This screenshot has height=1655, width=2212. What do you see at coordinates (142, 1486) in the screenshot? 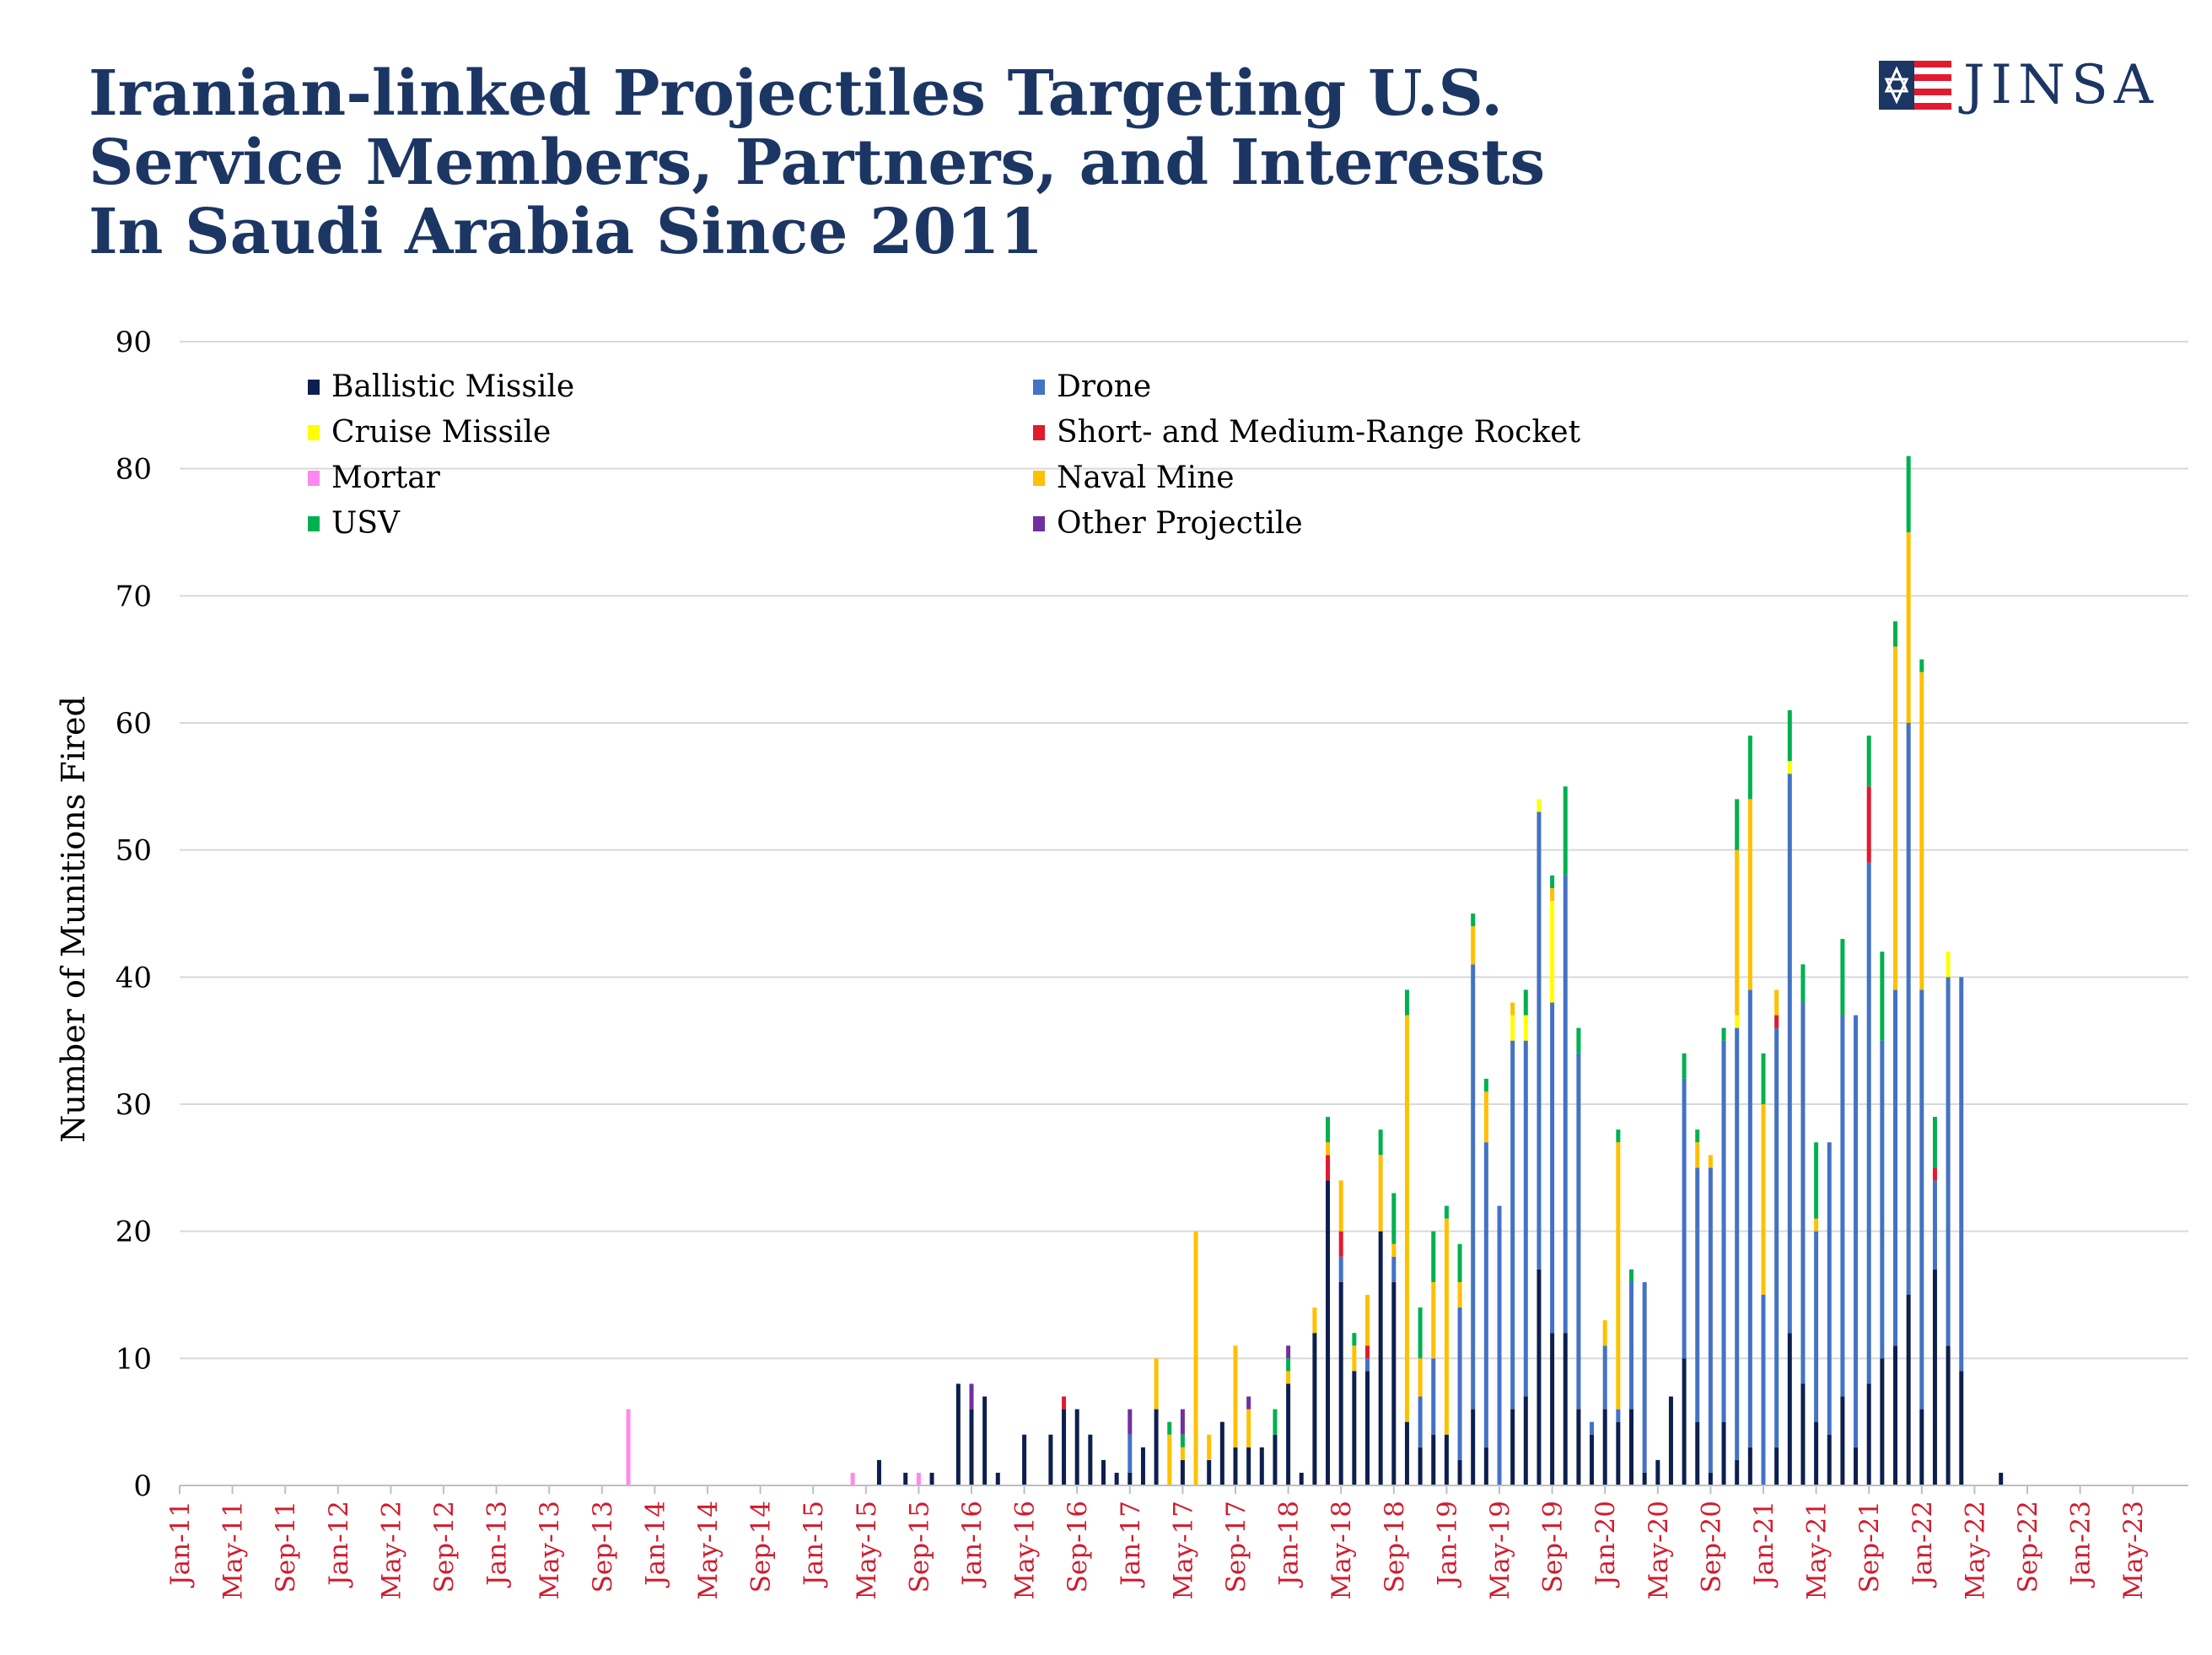
I see `y-tick-label: 0` at bounding box center [142, 1486].